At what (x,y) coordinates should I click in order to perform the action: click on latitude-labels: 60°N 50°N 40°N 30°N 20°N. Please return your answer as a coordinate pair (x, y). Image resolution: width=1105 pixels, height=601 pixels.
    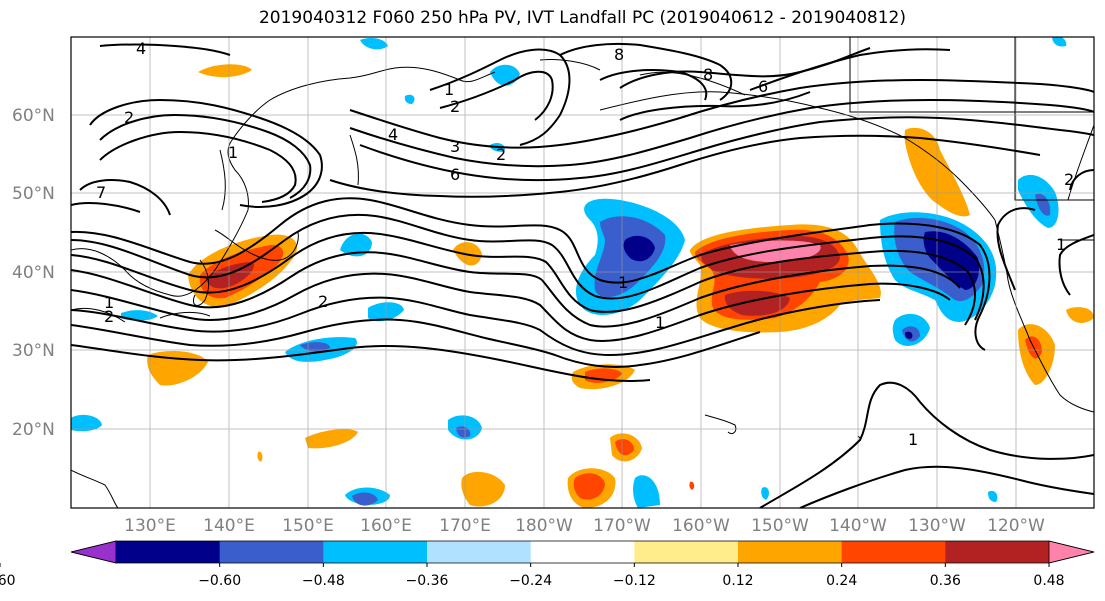
    Looking at the image, I should click on (33, 273).